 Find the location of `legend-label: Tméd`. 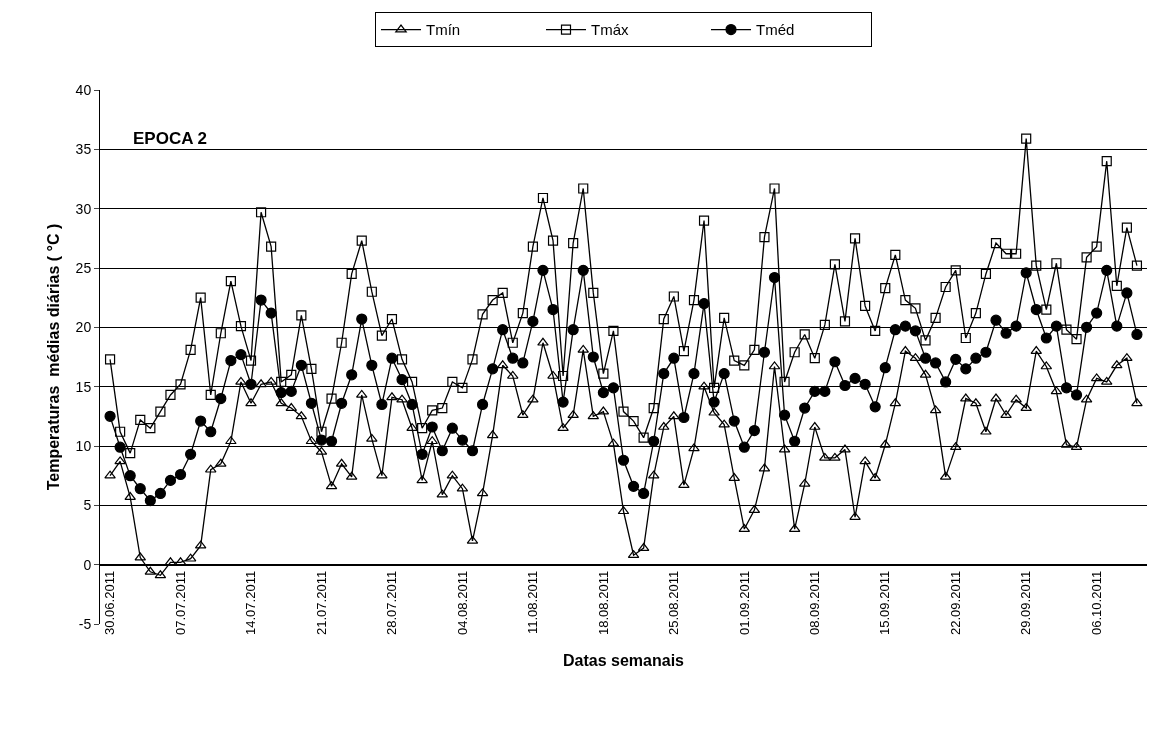

legend-label: Tméd is located at coordinates (775, 30).